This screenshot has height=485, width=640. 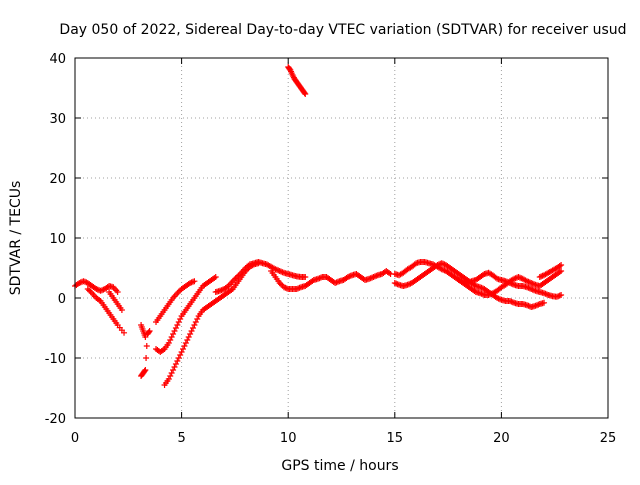 I want to click on series-trace-rise-c, so click(x=175, y=301).